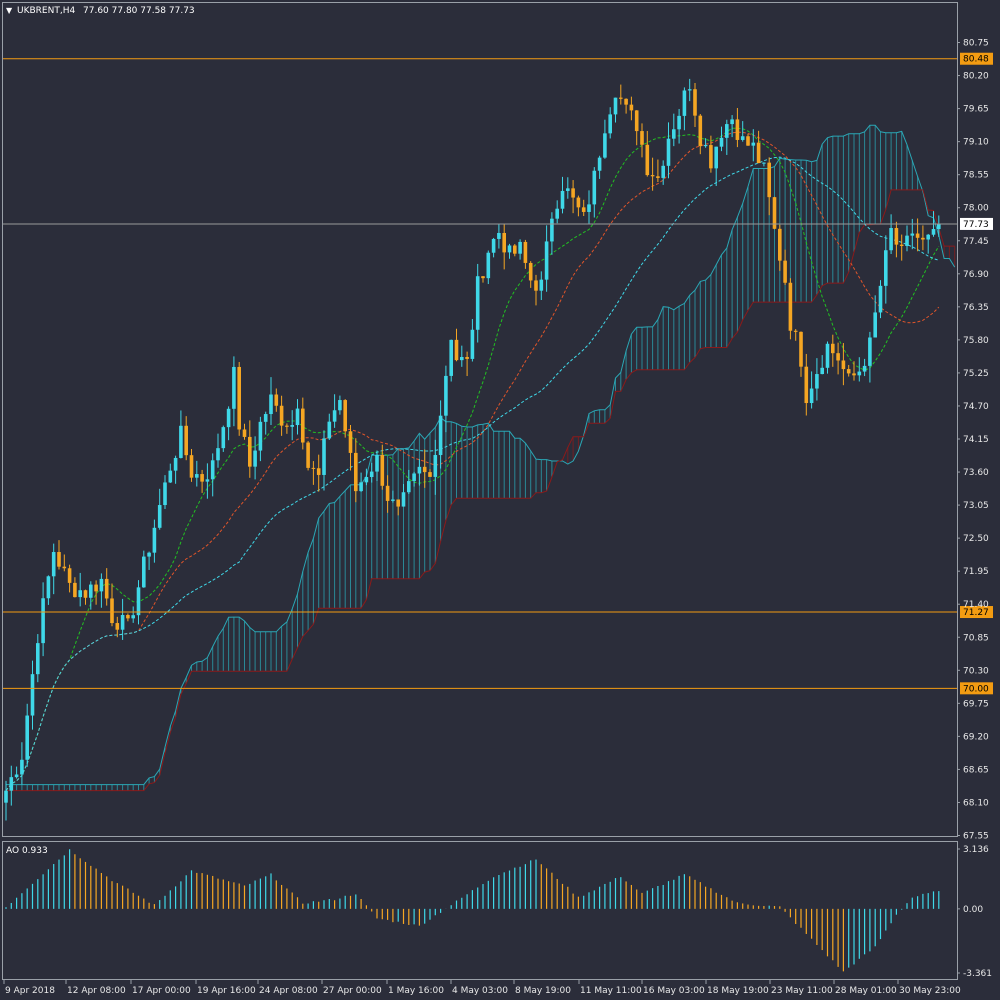  Describe the element at coordinates (976, 837) in the screenshot. I see `price-tick-label: 67.55` at that location.